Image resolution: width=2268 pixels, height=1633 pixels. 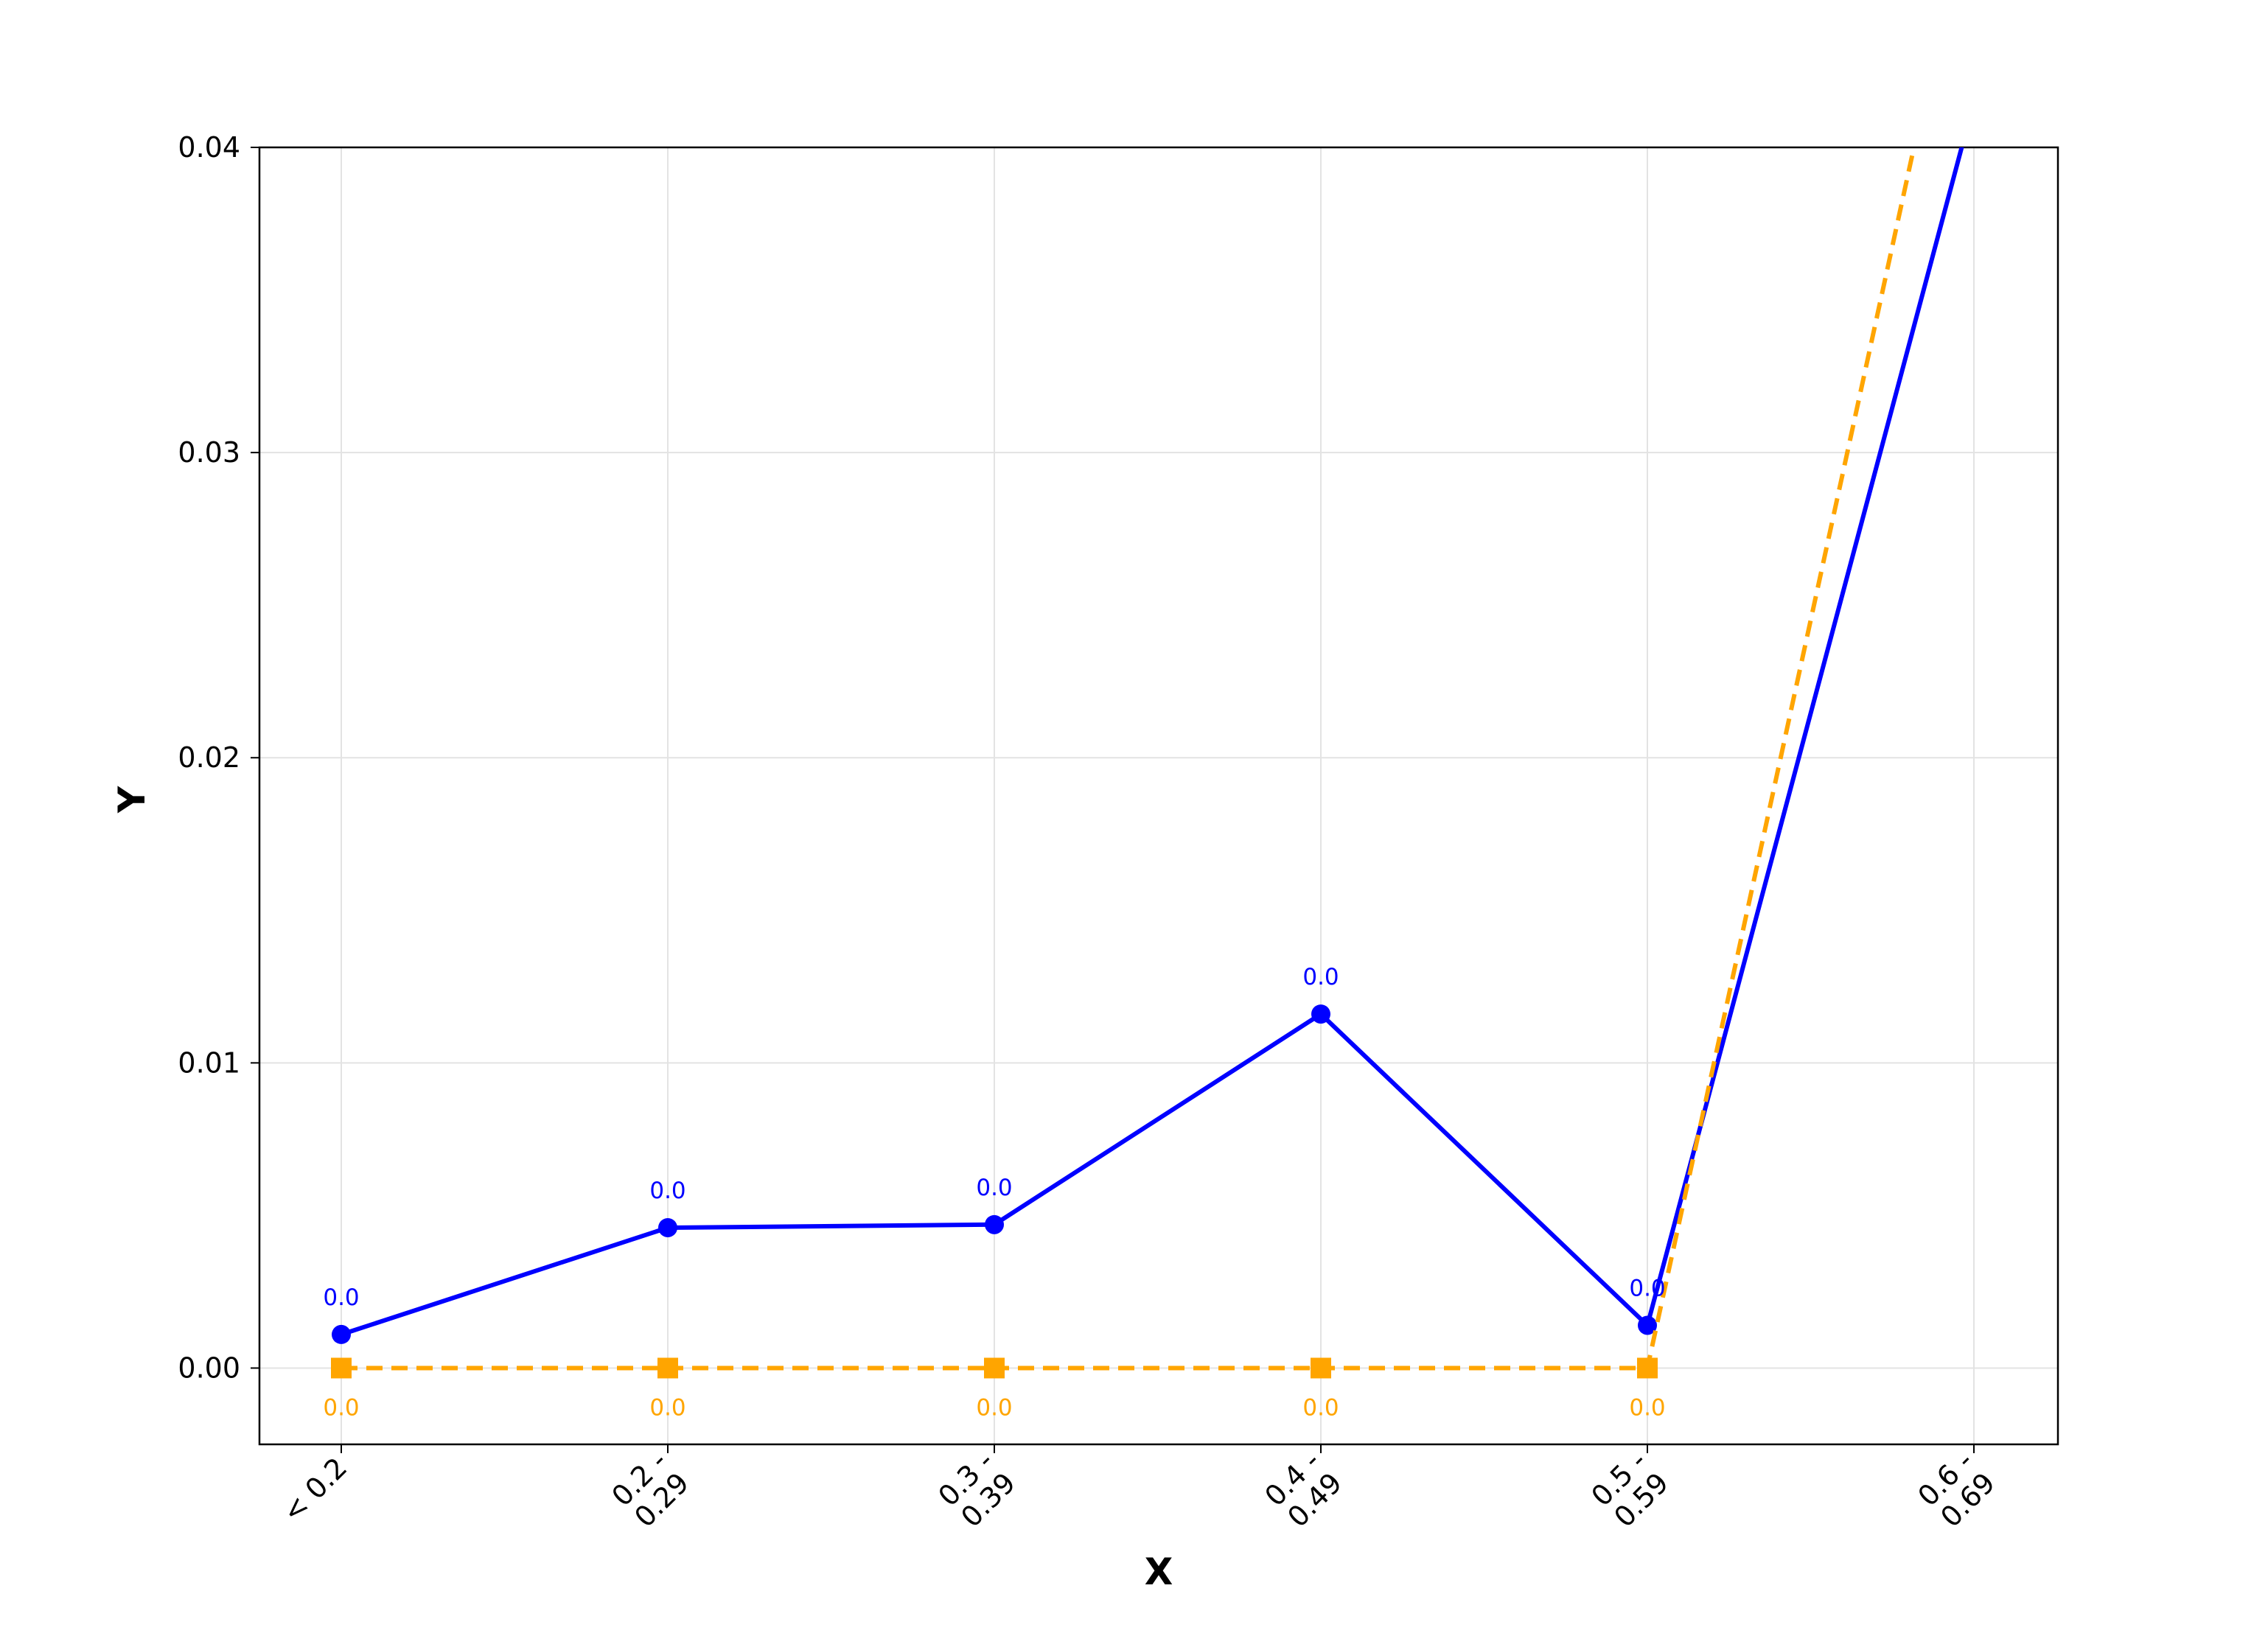 What do you see at coordinates (209, 1062) in the screenshot?
I see `y-tick-label: 0.01` at bounding box center [209, 1062].